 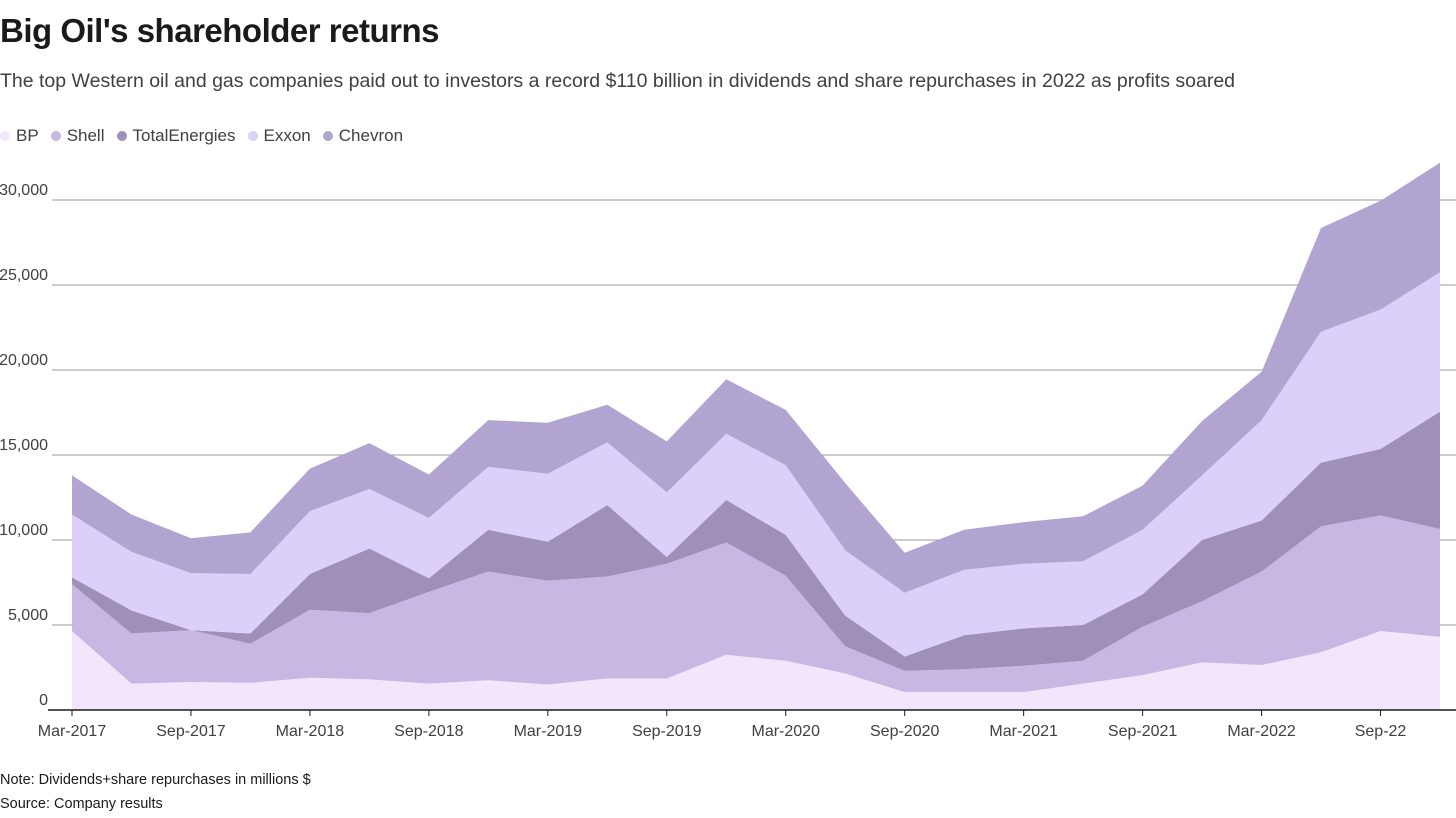 What do you see at coordinates (785, 731) in the screenshot?
I see `x-tick-label: Mar-2020` at bounding box center [785, 731].